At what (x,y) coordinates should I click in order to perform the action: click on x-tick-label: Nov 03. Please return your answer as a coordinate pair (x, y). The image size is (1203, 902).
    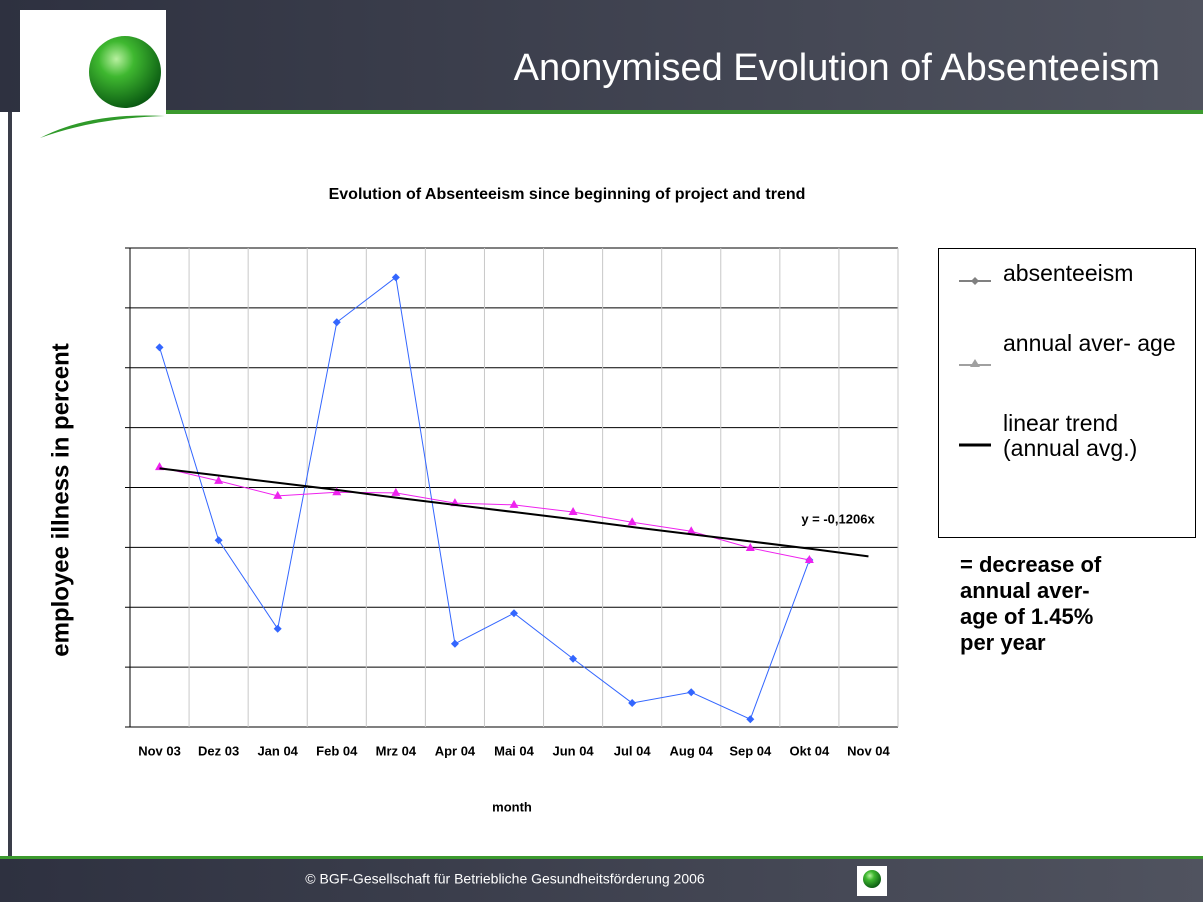
    Looking at the image, I should click on (159, 750).